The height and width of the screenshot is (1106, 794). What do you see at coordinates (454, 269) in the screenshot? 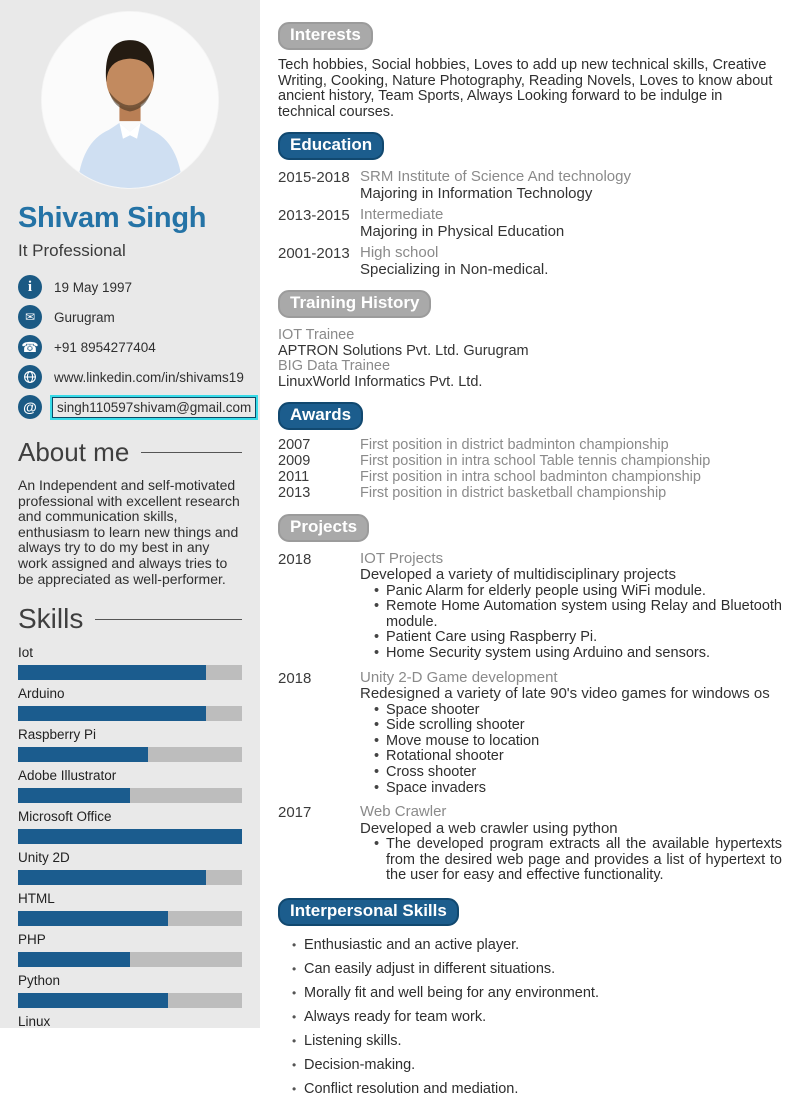
I see `school-detail: Specializing in Non-medical.` at bounding box center [454, 269].